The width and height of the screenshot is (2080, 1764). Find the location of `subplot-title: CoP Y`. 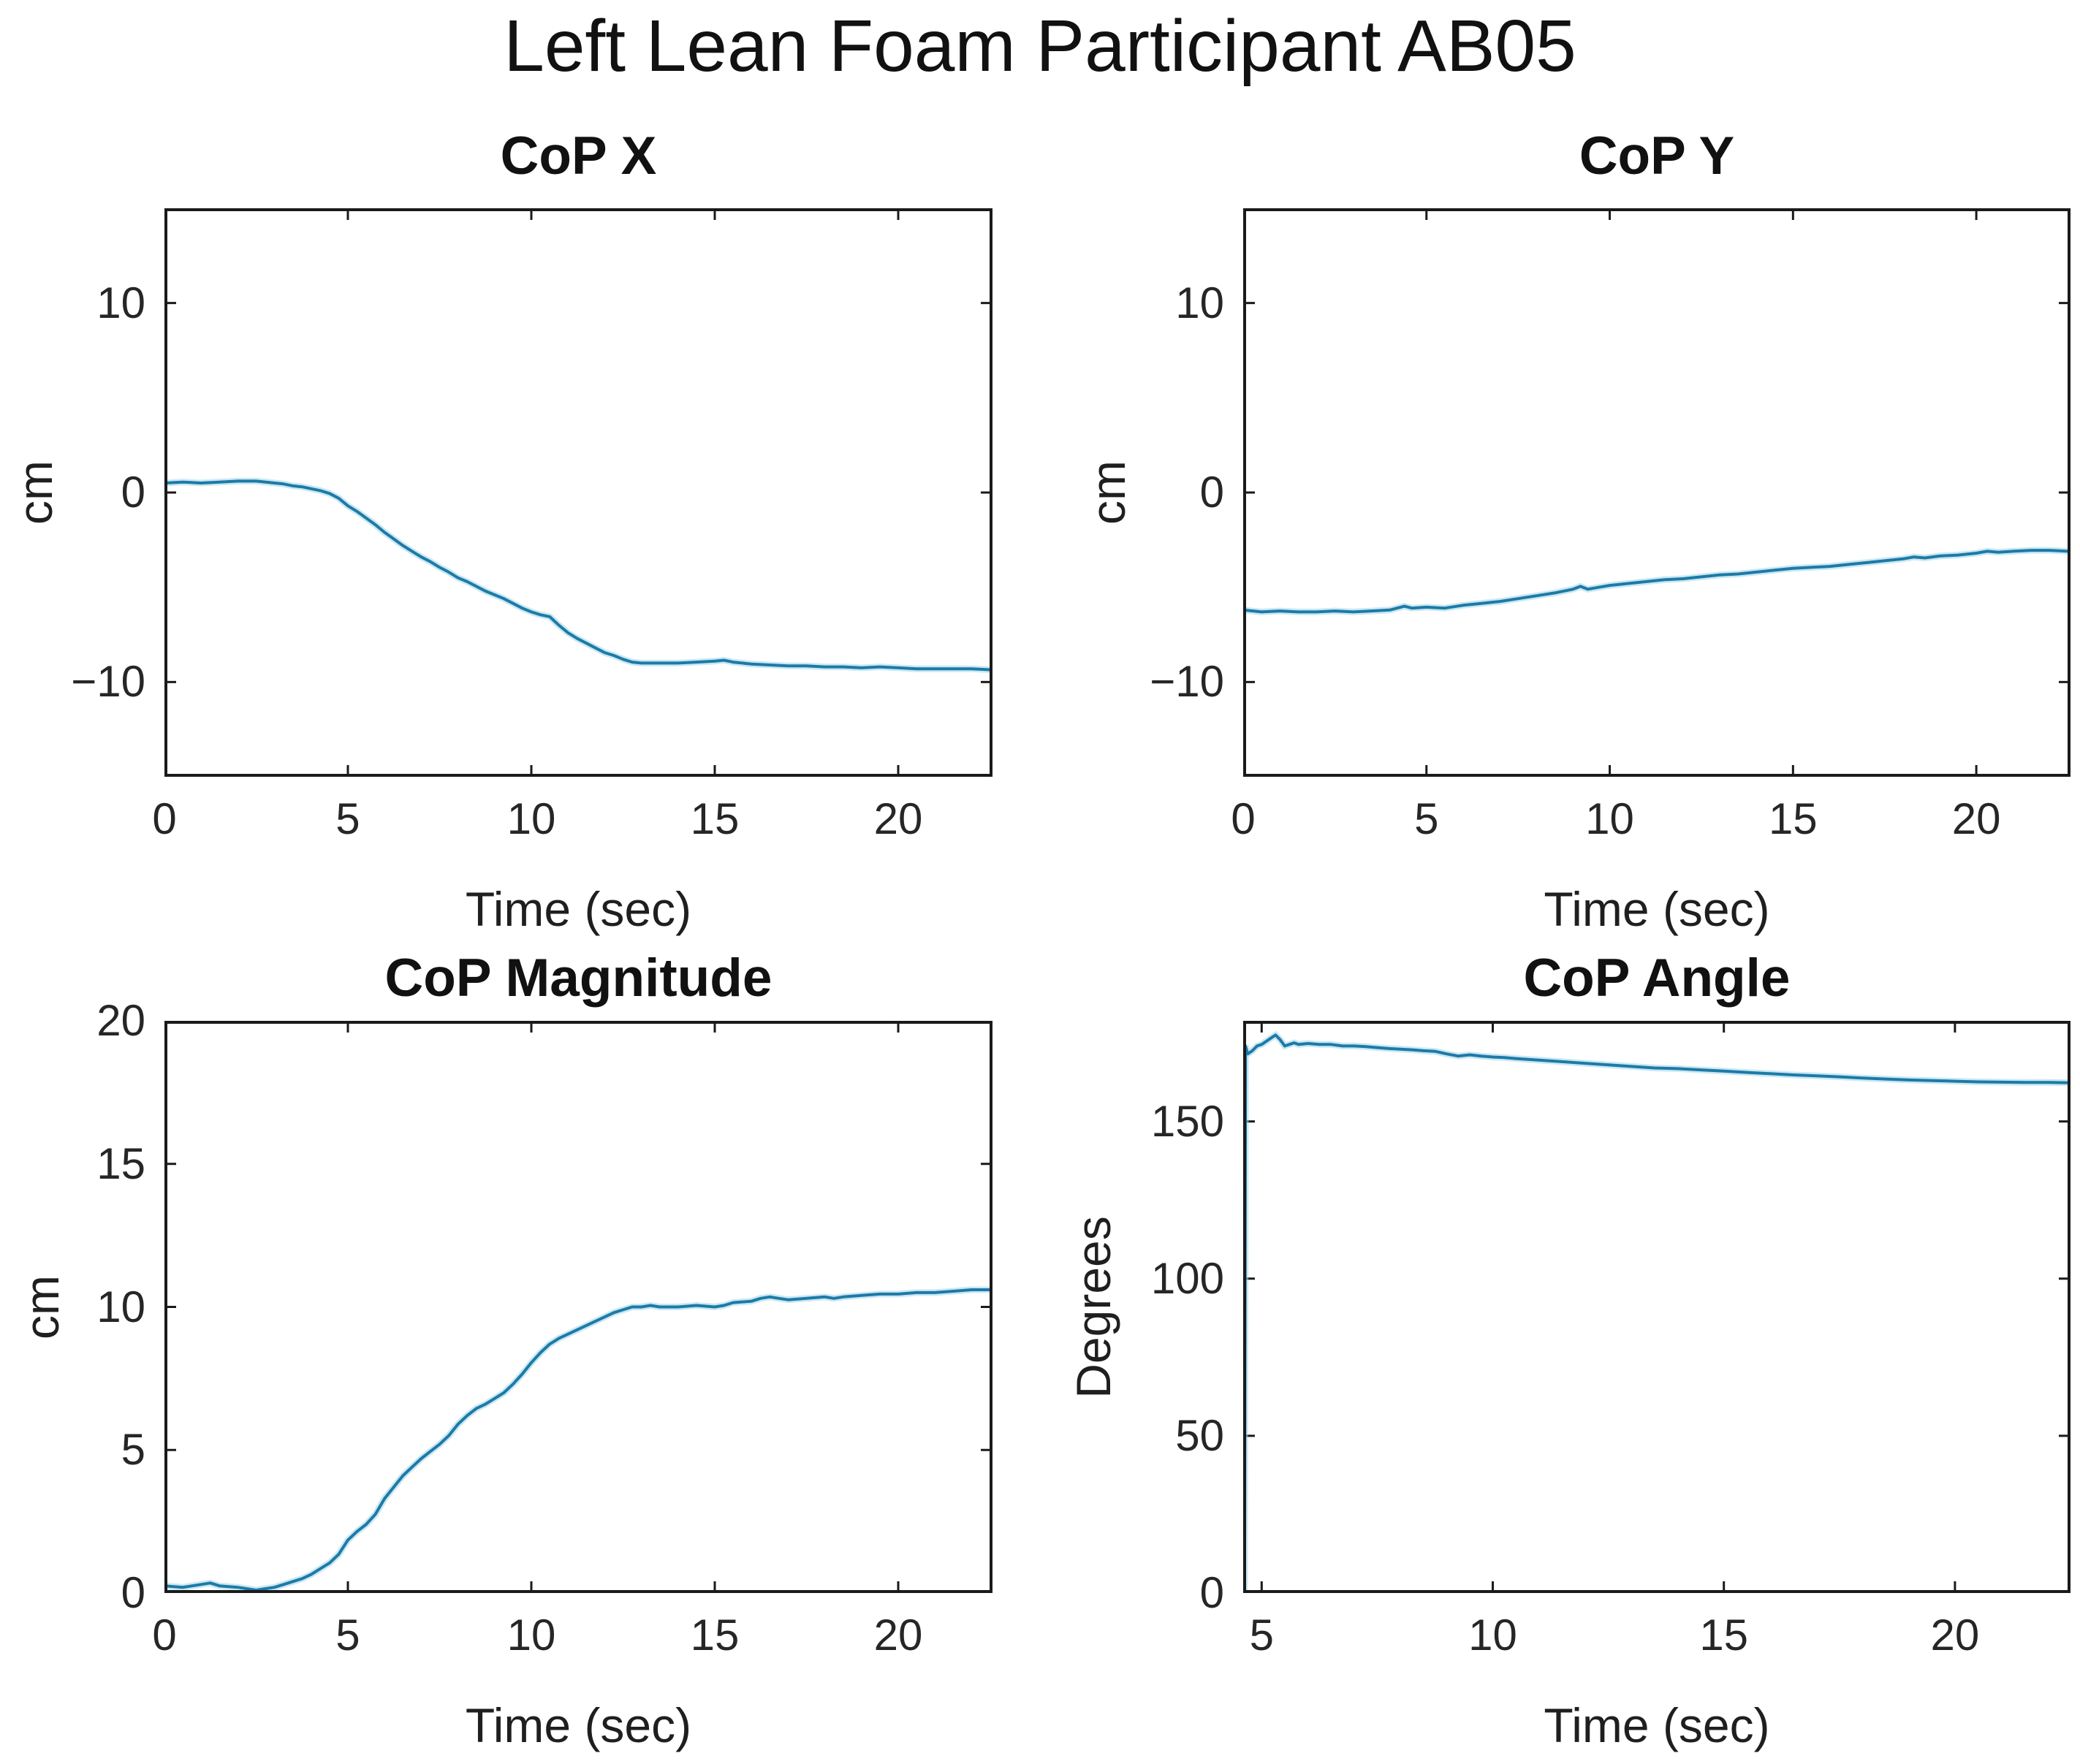

subplot-title: CoP Y is located at coordinates (1657, 156).